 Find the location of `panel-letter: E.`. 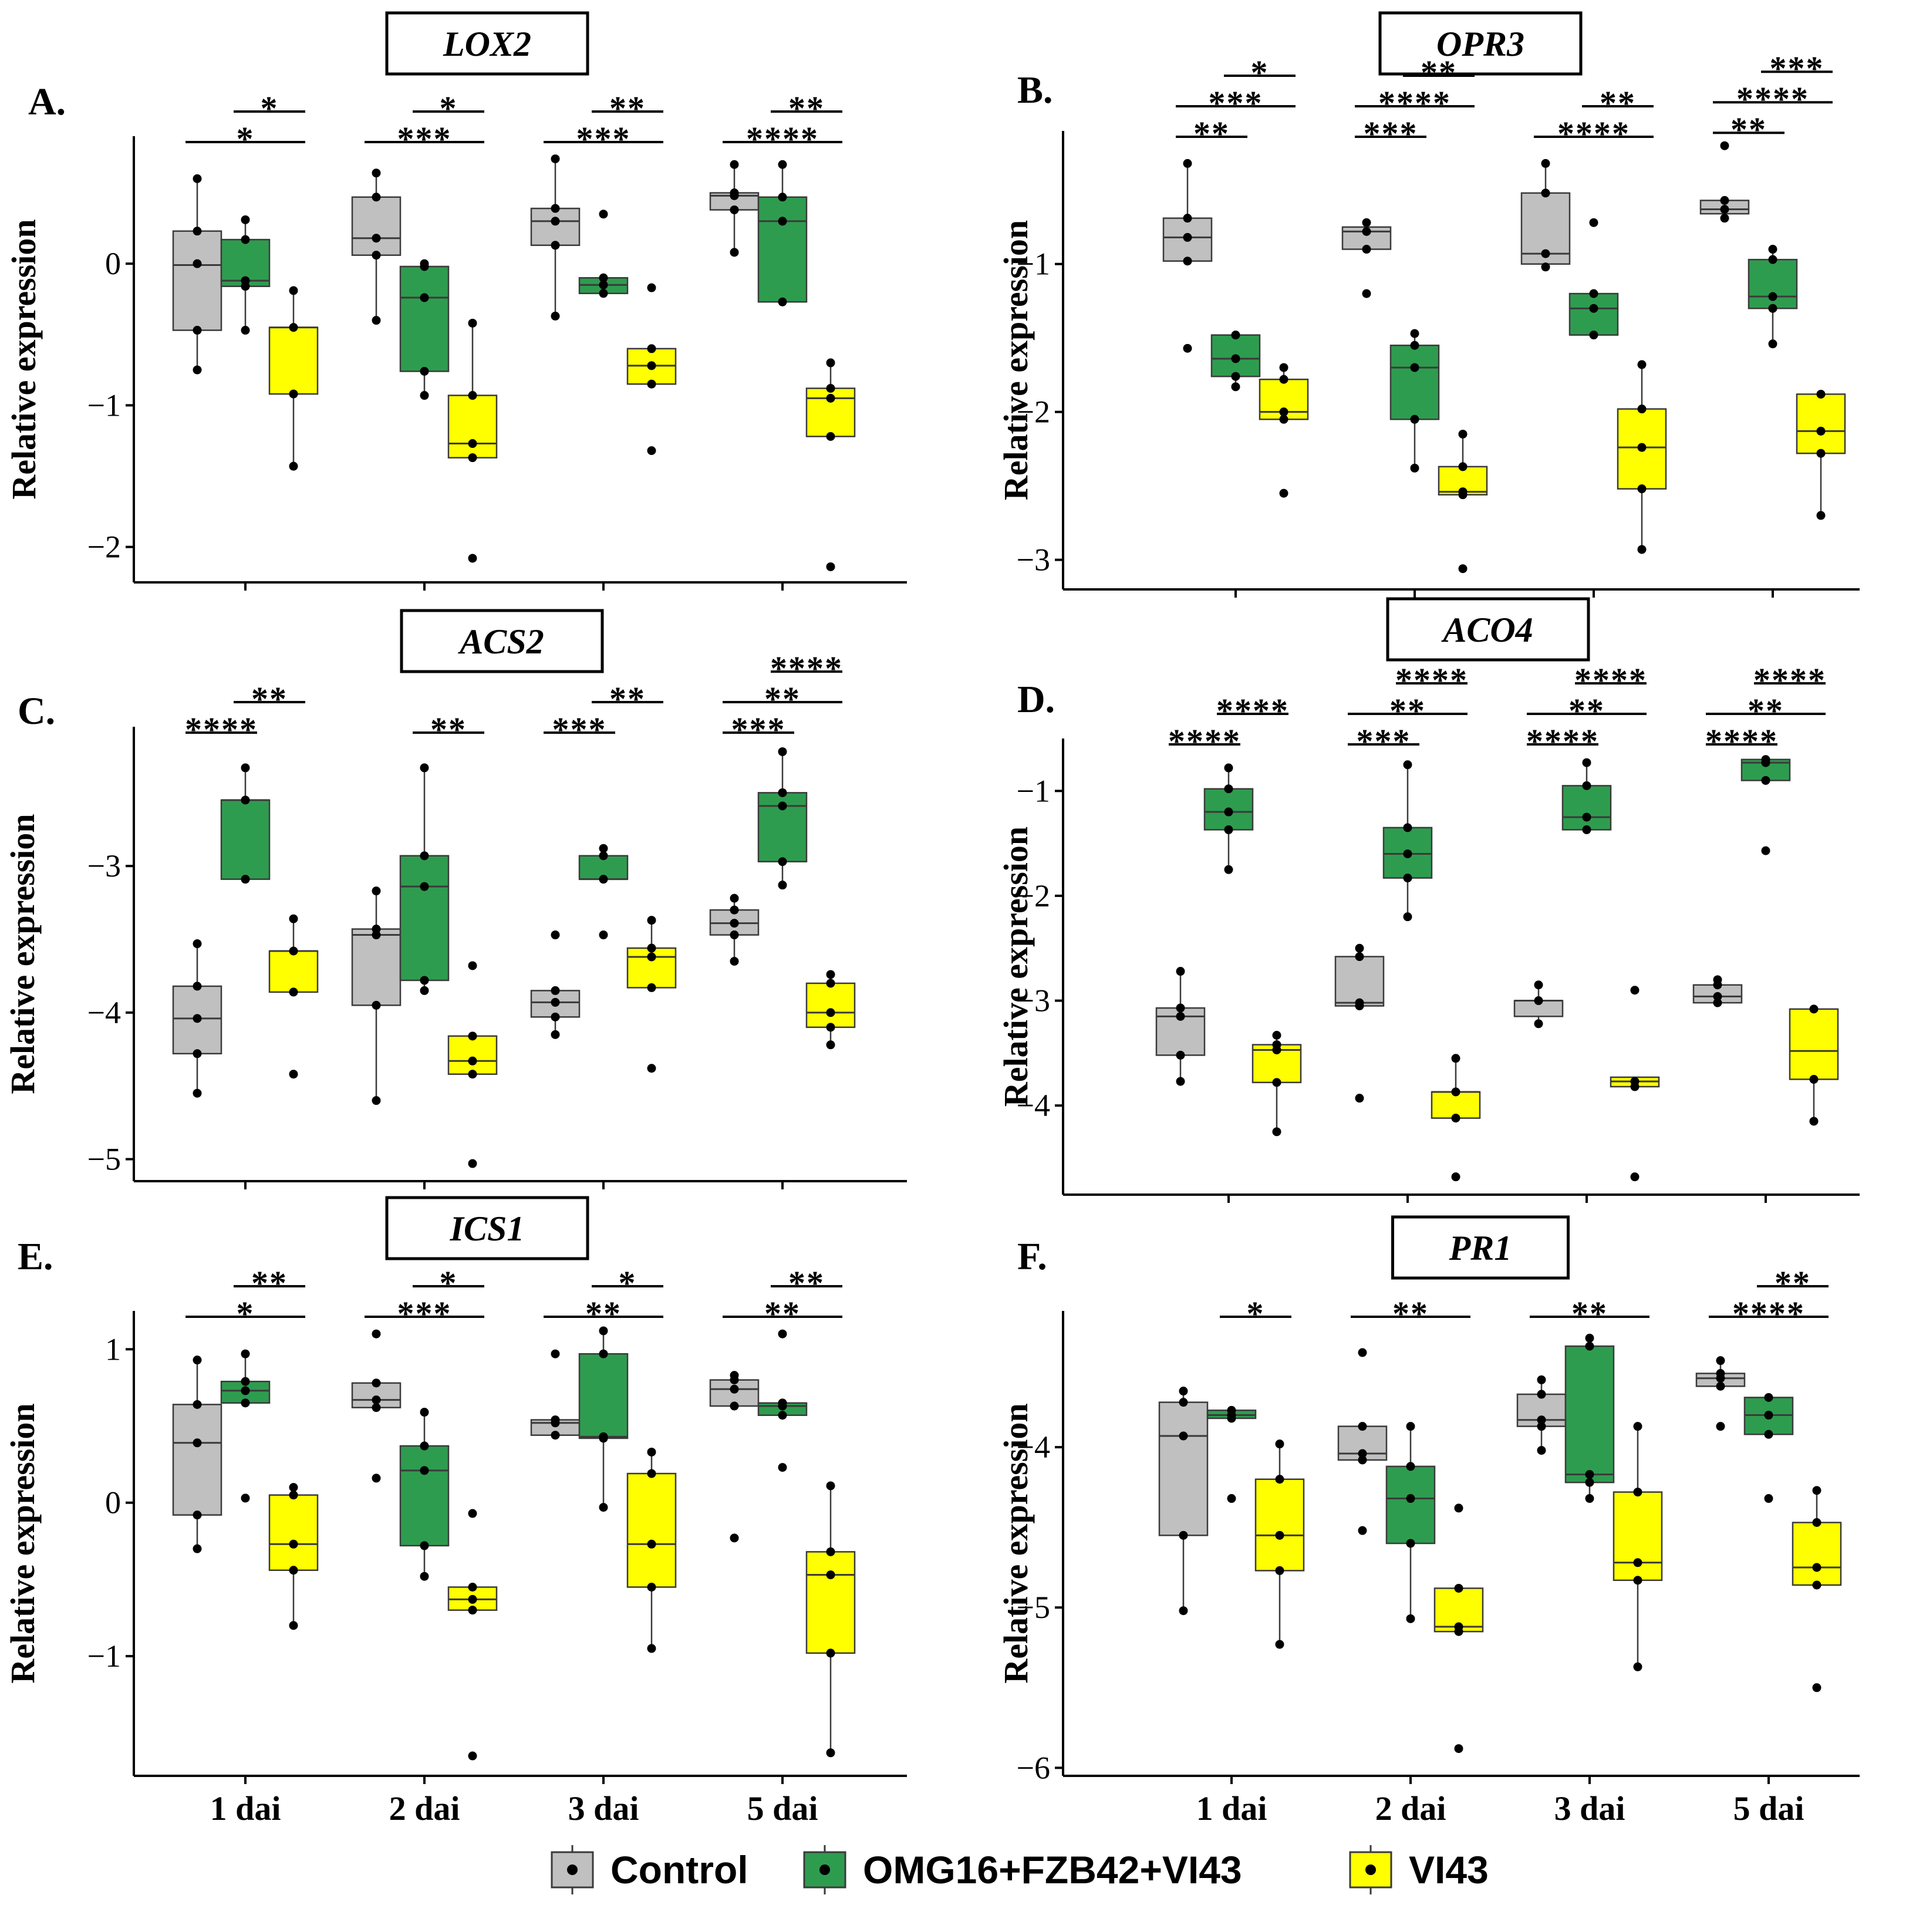

panel-letter: E. is located at coordinates (35, 1256).